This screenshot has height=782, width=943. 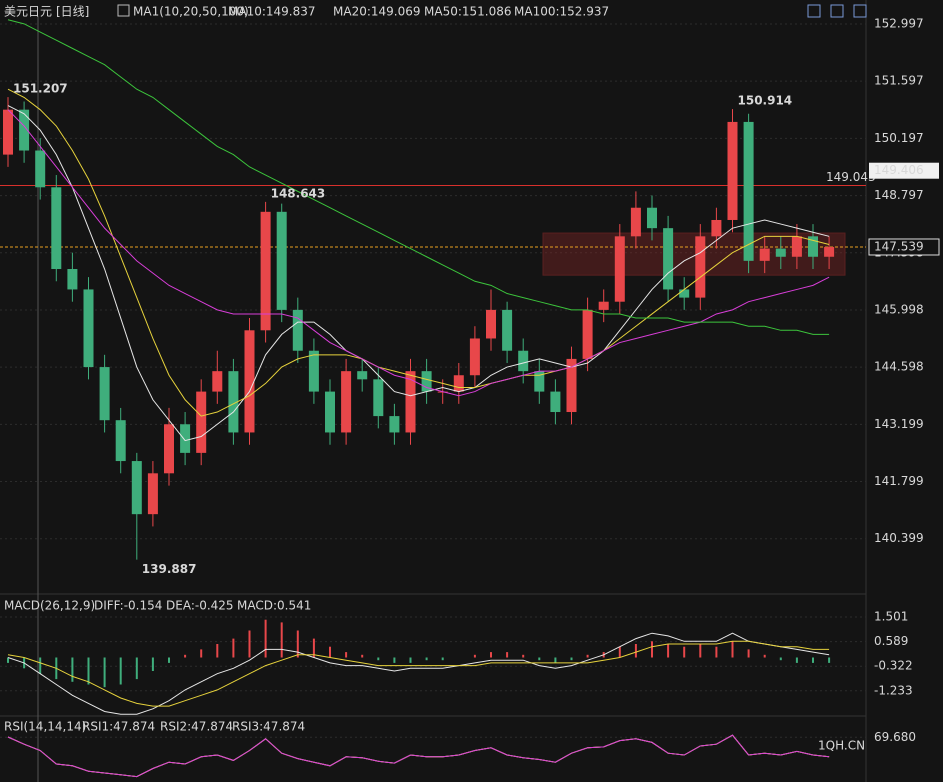 What do you see at coordinates (196, 727) in the screenshot?
I see `legend-entry: RSI2:47.874` at bounding box center [196, 727].